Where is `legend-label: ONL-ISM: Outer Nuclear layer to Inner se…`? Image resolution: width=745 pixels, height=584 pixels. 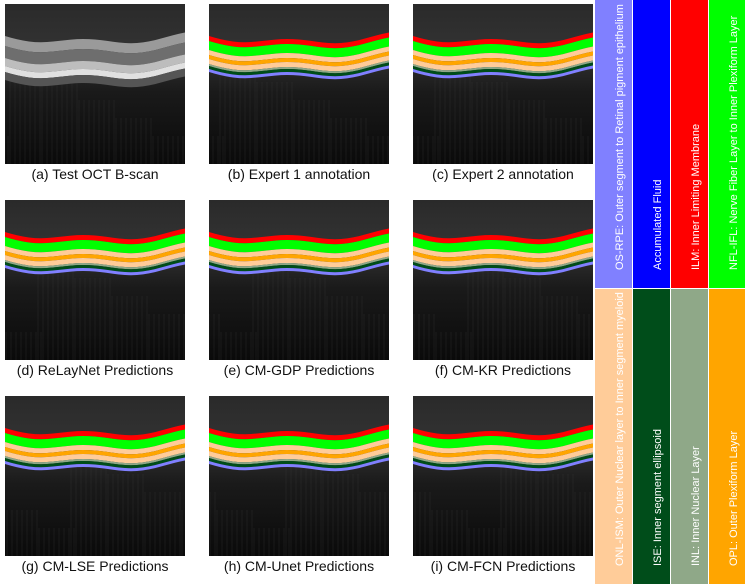
legend-label: ONL-ISM: Outer Nuclear layer to Inner se… is located at coordinates (619, 429).